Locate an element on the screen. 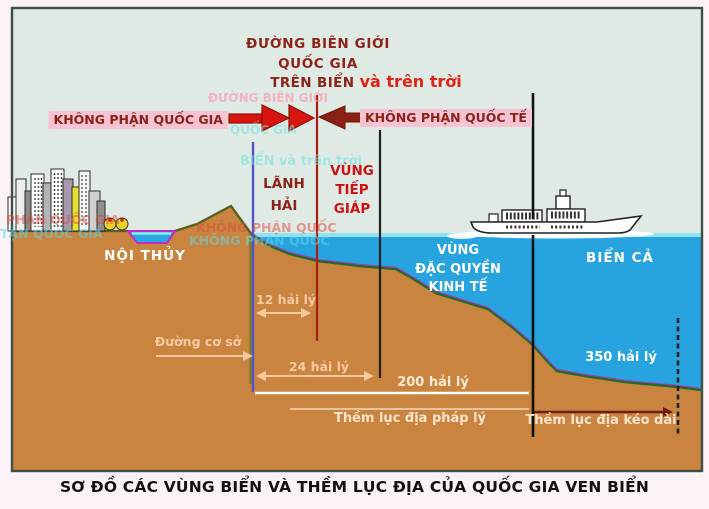 The width and height of the screenshot is (709, 509). ghost-text-quoc-gia: QUỐC GIA is located at coordinates (263, 130).